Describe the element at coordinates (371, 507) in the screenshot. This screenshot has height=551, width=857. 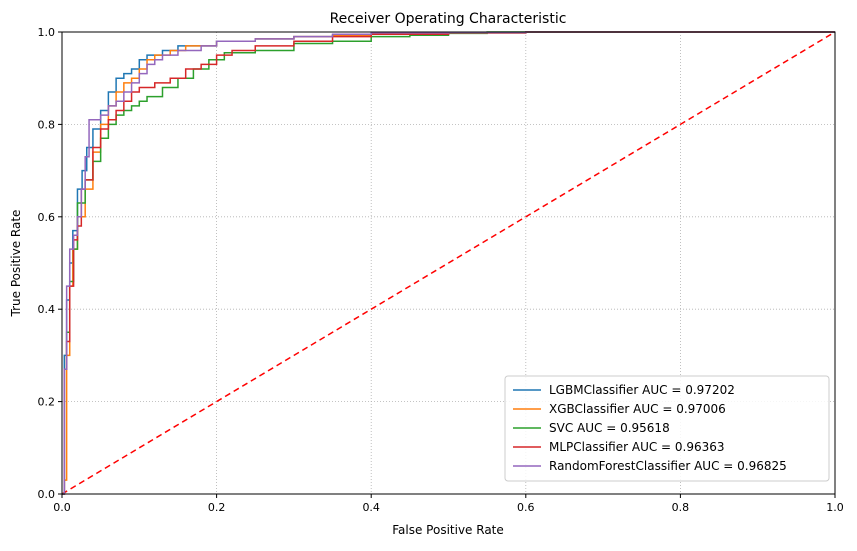
I see `x-tick-label: 0.4` at that location.